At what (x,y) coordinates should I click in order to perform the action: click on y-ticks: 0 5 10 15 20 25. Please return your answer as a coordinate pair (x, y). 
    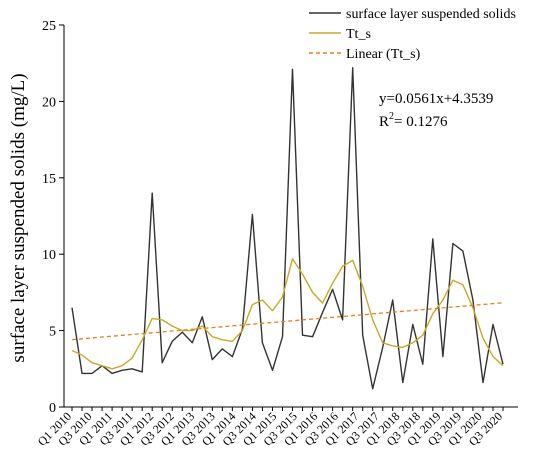
    Looking at the image, I should click on (53, 217).